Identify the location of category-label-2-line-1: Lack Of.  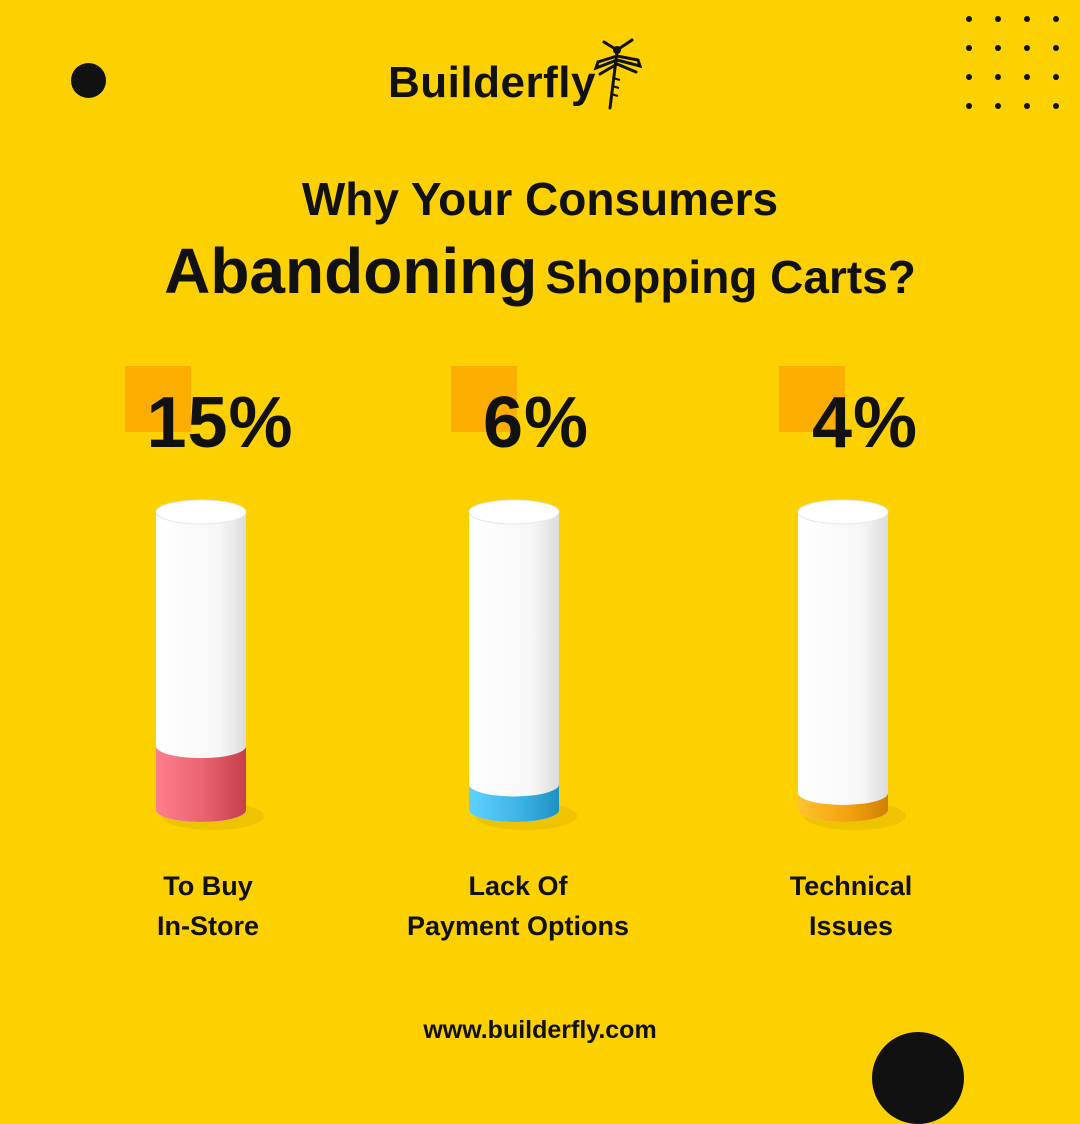
(518, 886).